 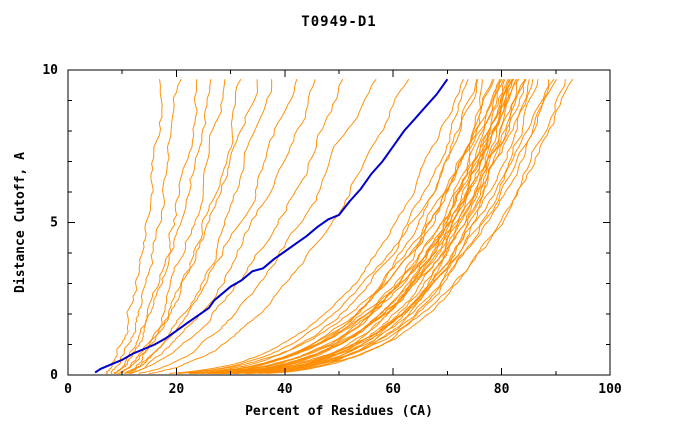 What do you see at coordinates (393, 389) in the screenshot?
I see `x-tick-label: 60` at bounding box center [393, 389].